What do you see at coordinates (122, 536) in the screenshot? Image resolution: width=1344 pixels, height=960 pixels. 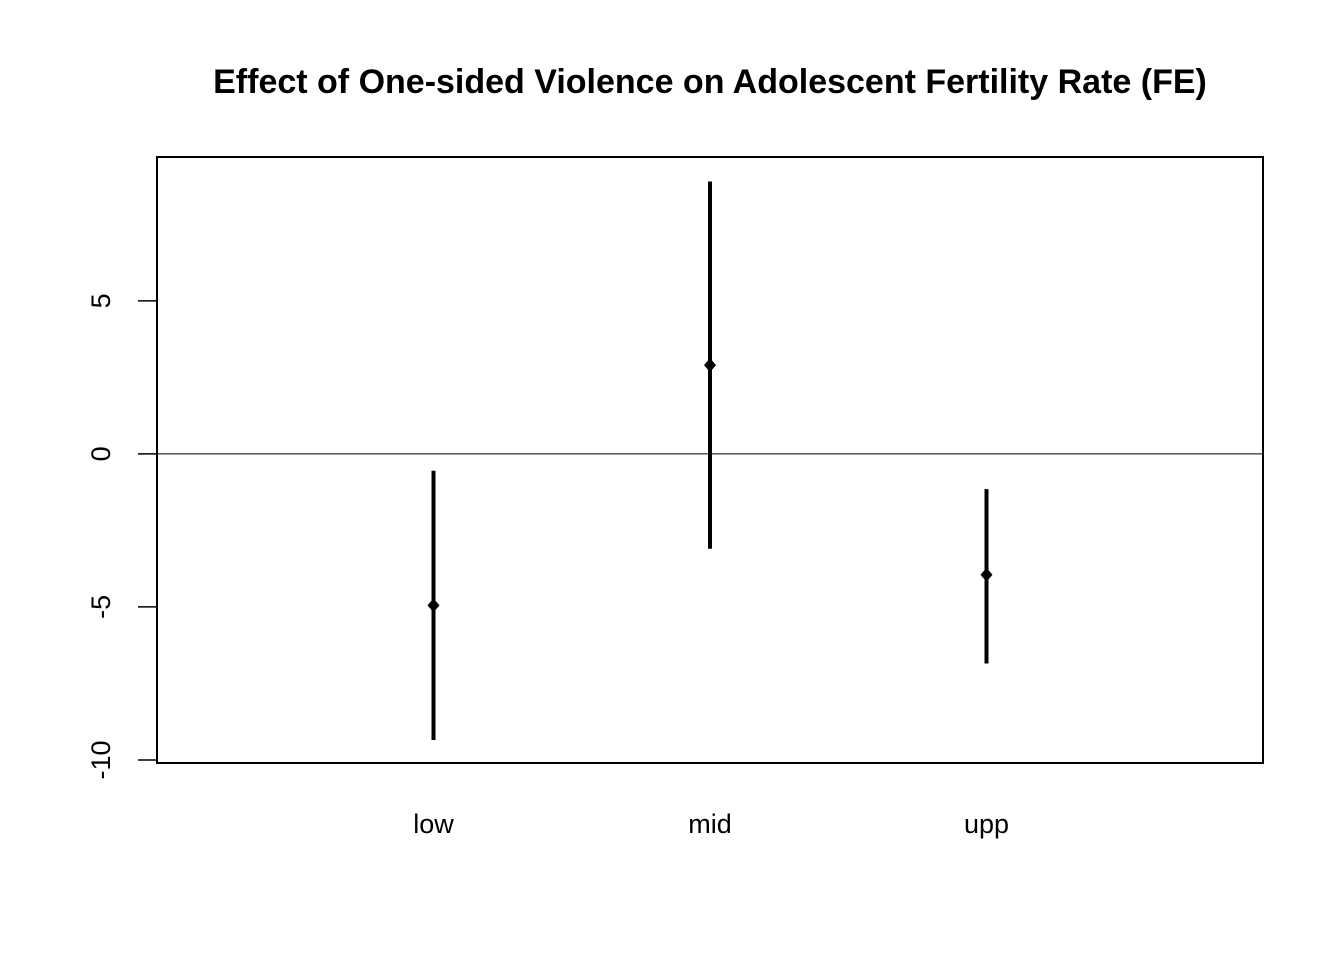 I see `y-axis: -10 -5 0 5` at bounding box center [122, 536].